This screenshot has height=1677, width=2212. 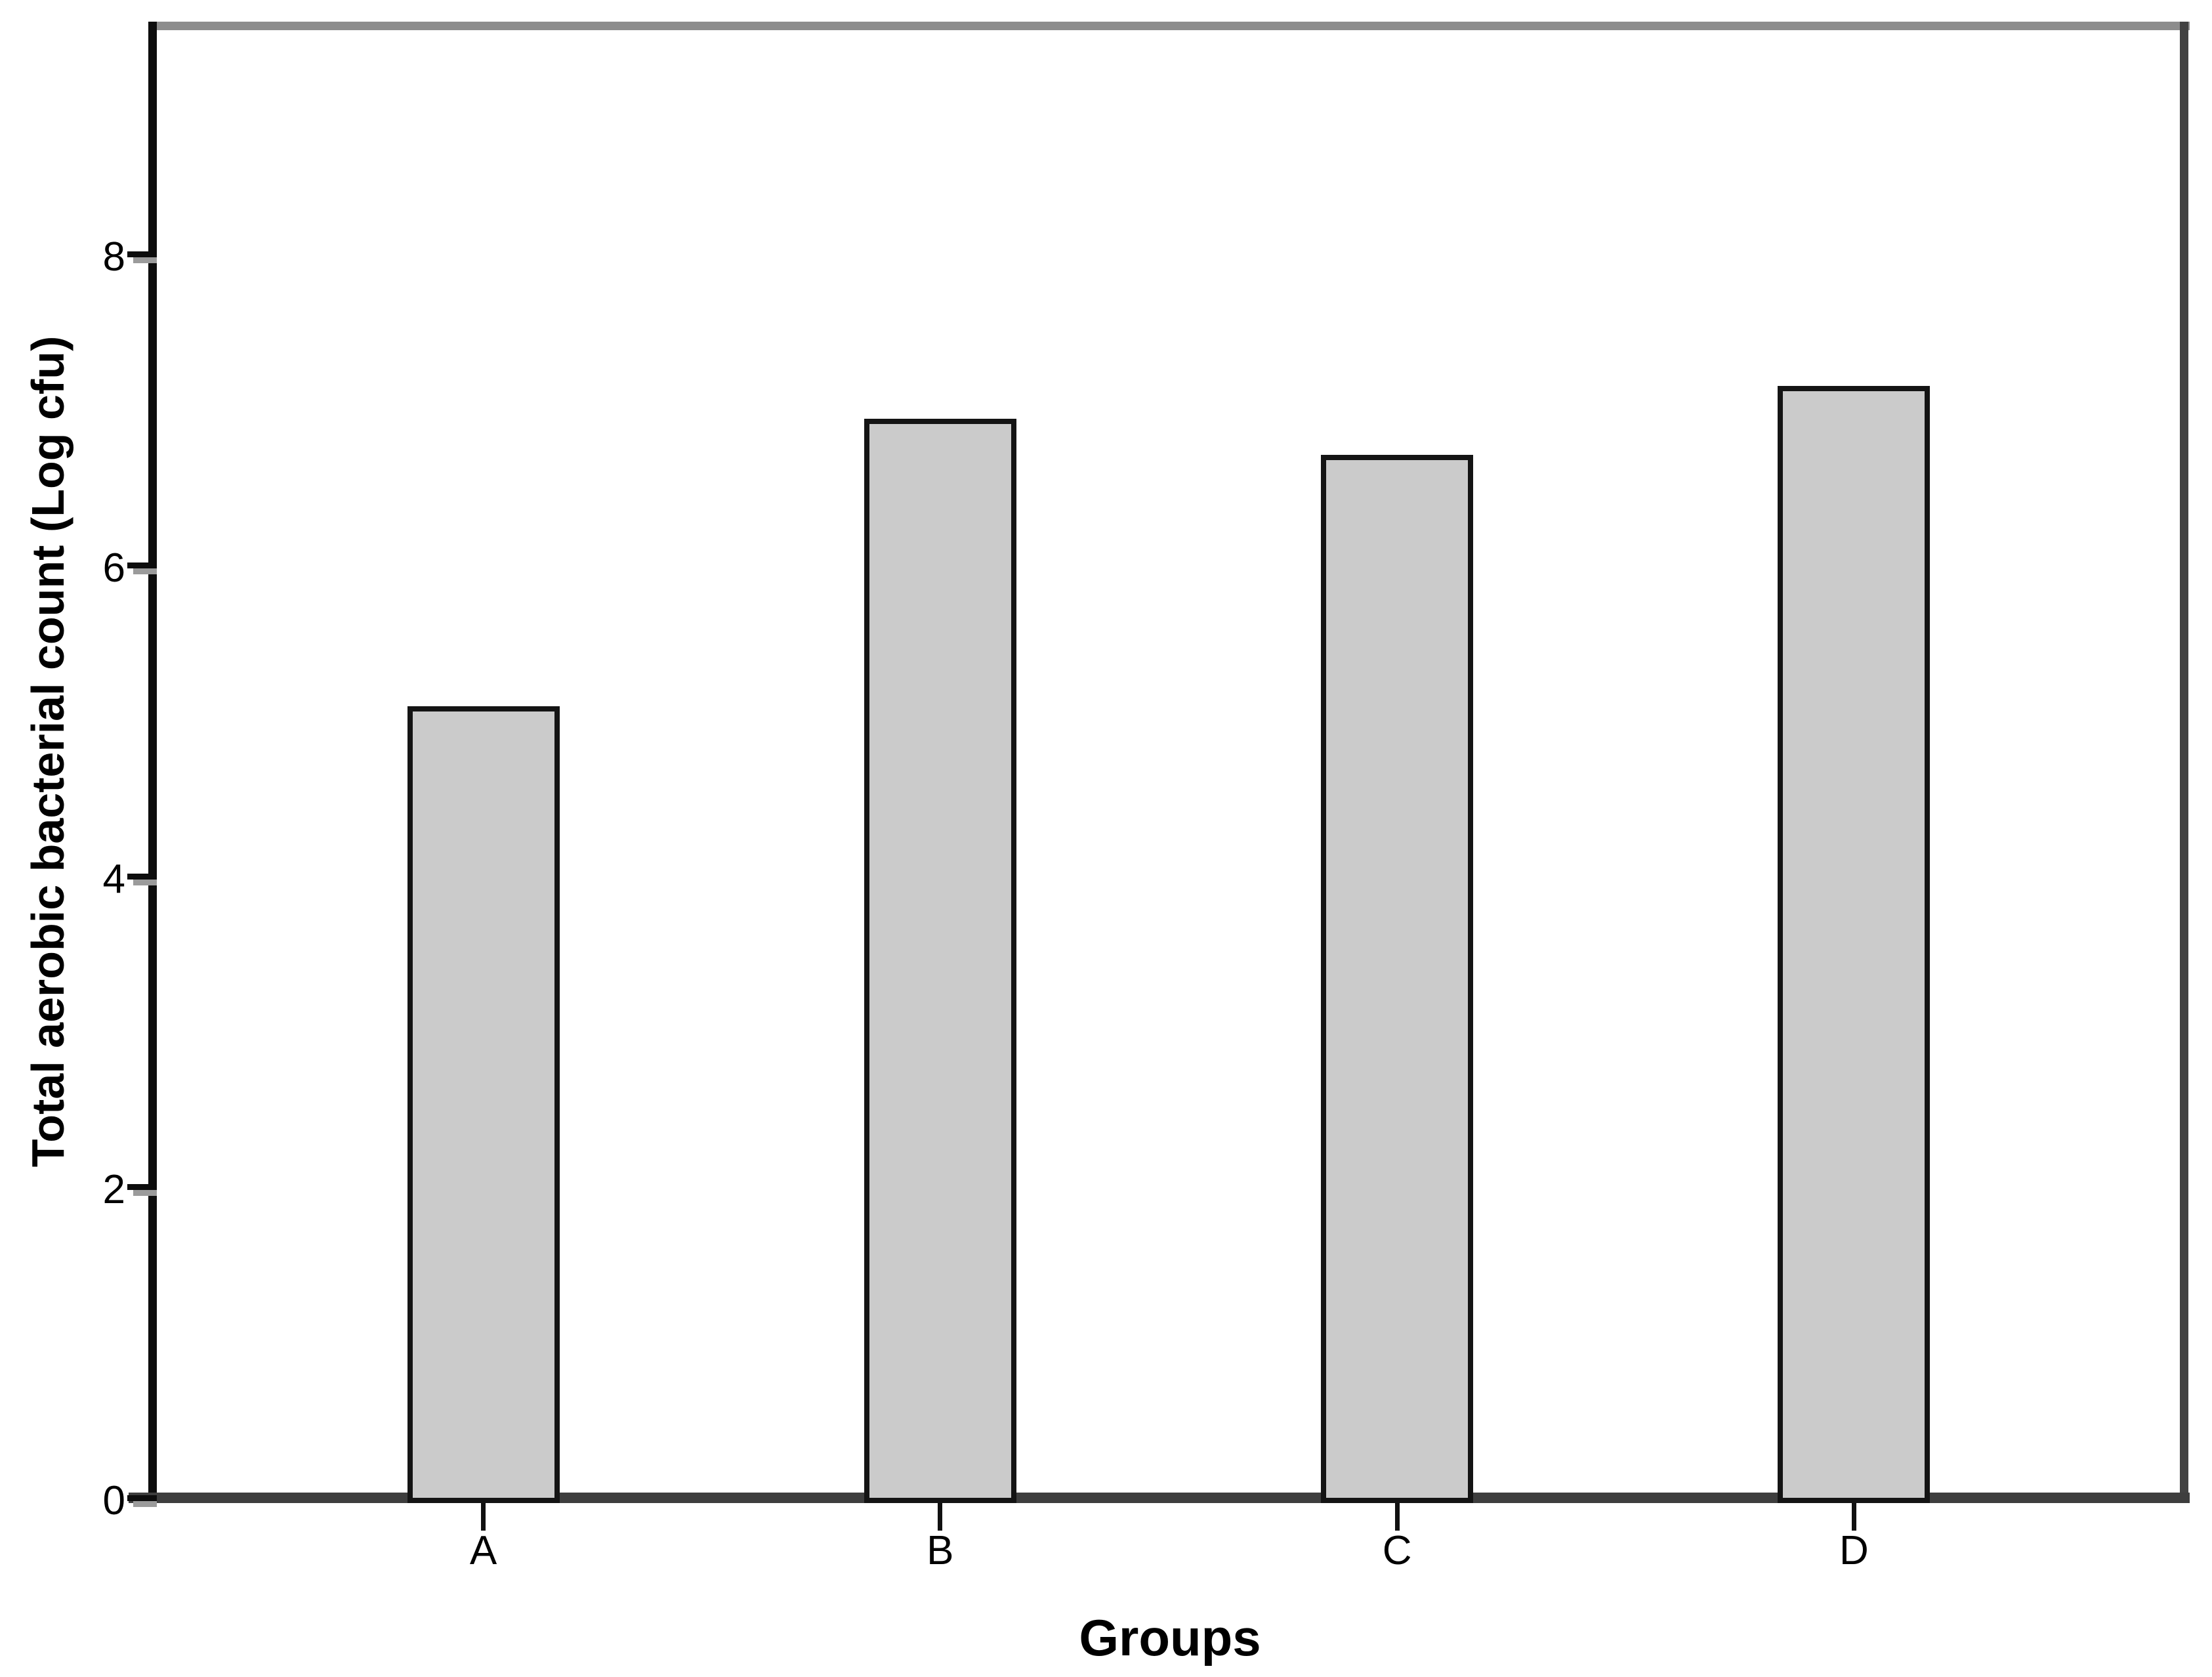 What do you see at coordinates (152, 762) in the screenshot?
I see `y-axis-line` at bounding box center [152, 762].